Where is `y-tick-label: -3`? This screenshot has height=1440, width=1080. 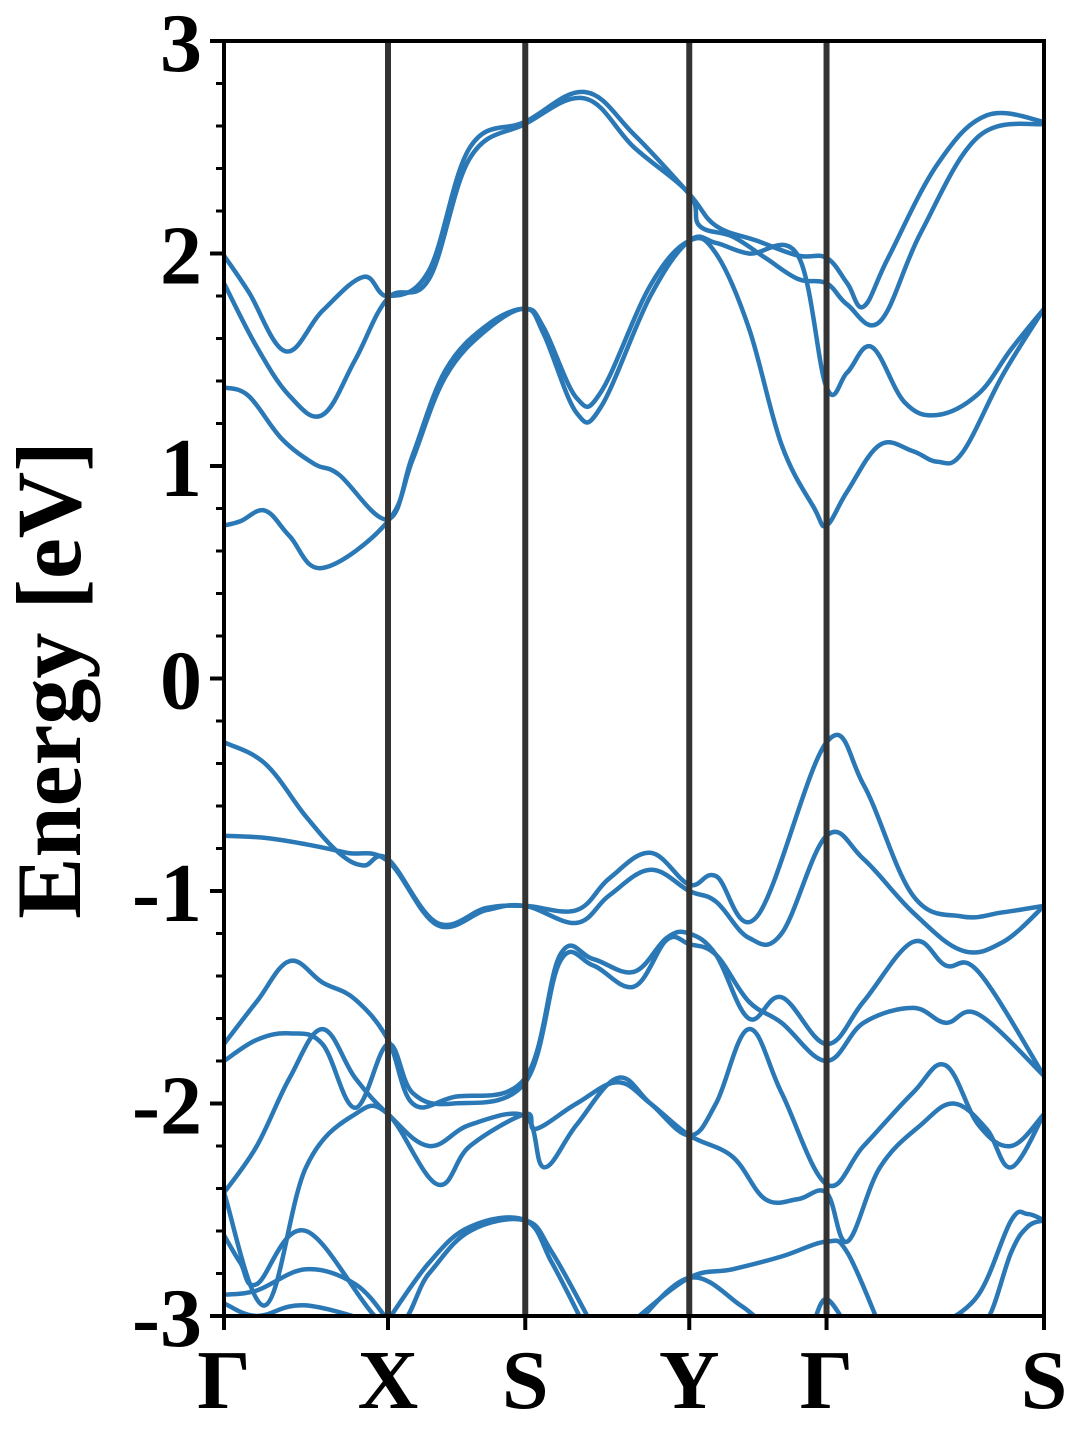
y-tick-label: -3 is located at coordinates (167, 1318).